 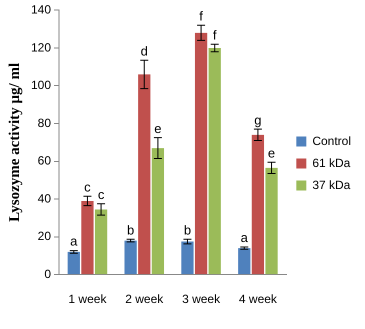 What do you see at coordinates (14, 142) in the screenshot?
I see `y-axis-title: Lysozyme activity µg/ ml` at bounding box center [14, 142].